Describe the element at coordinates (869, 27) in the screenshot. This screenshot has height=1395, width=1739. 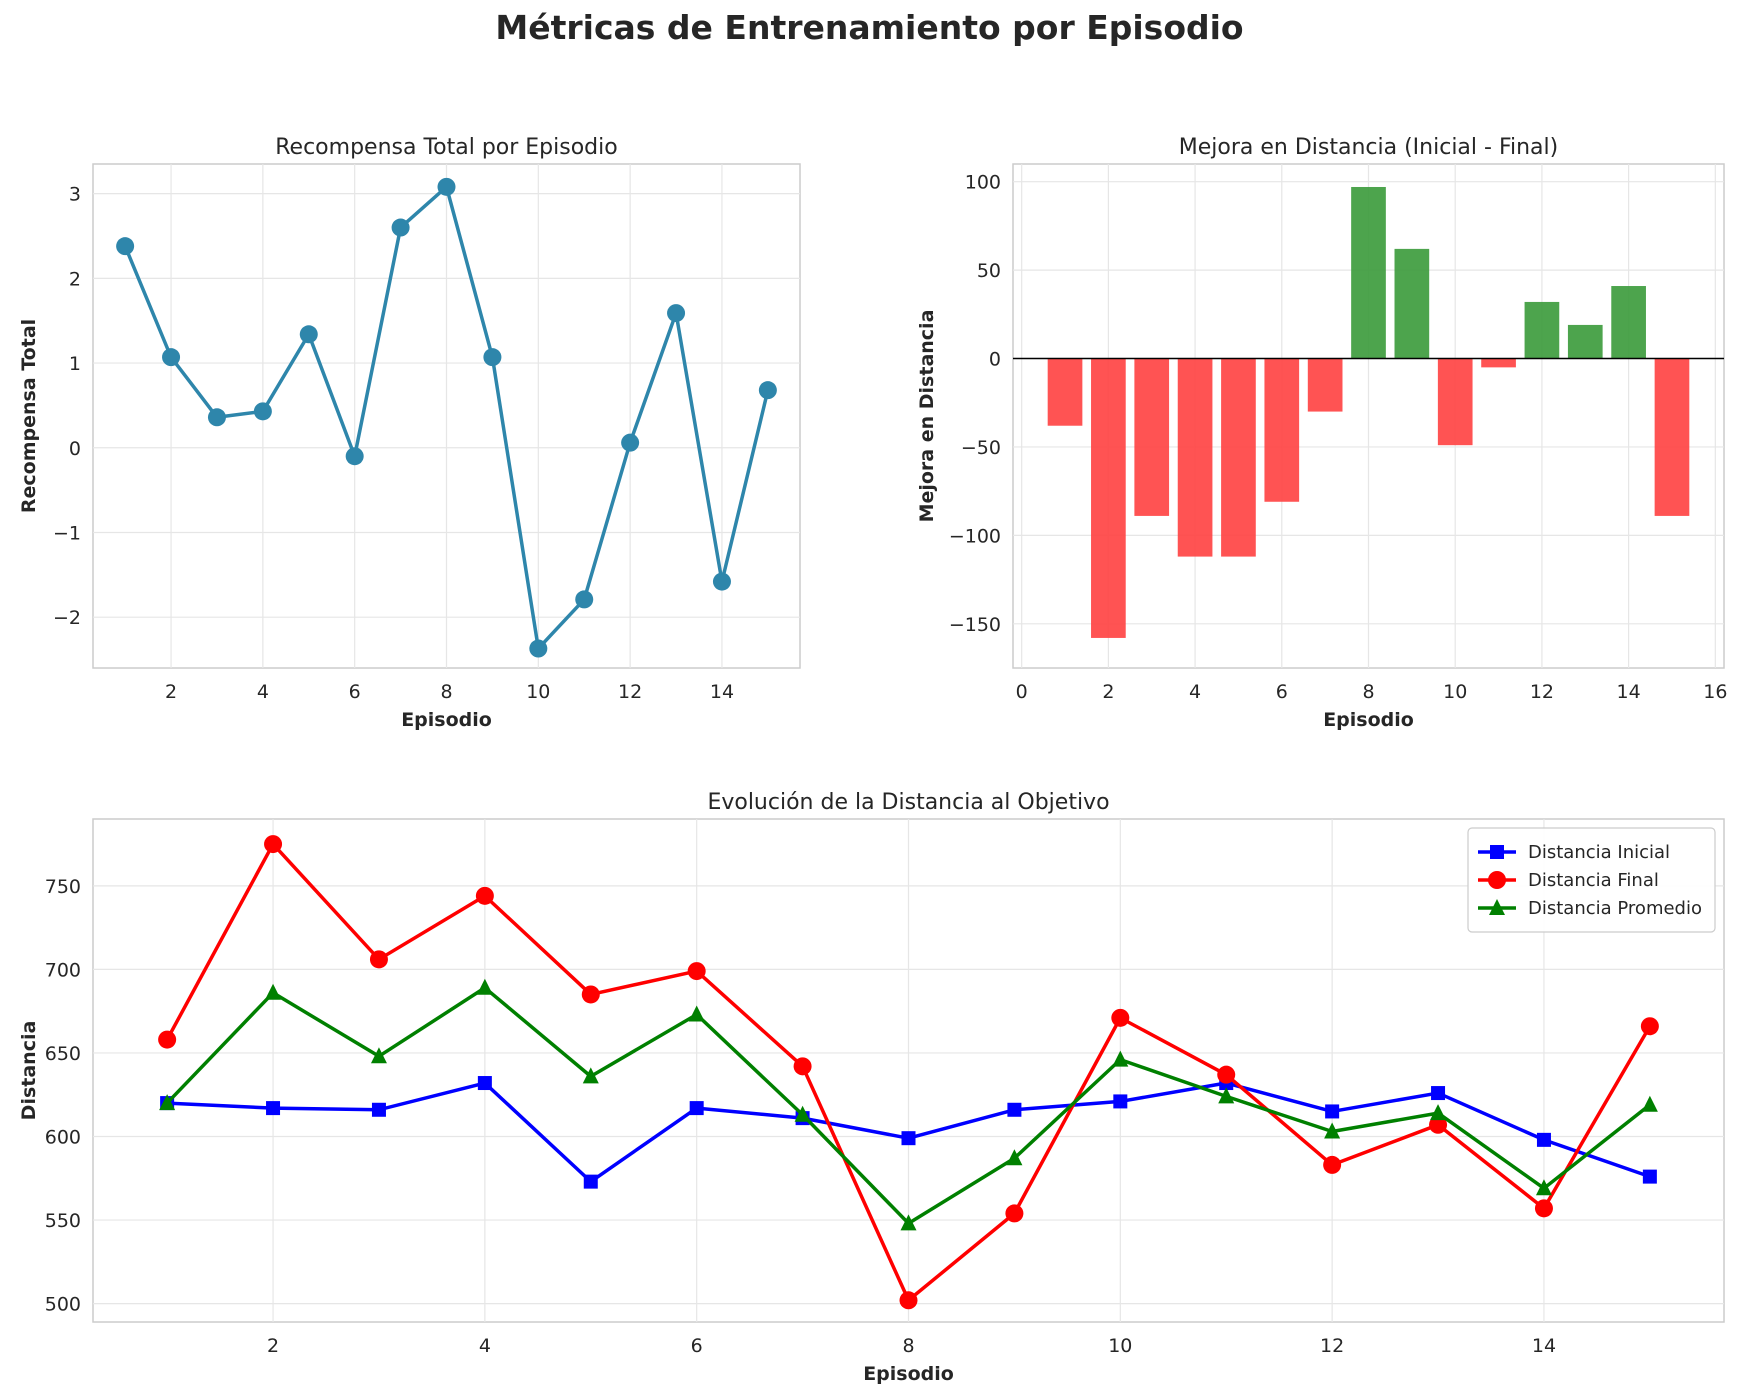
I see `figure-title: Métricas de Entrenamiento por Episodio` at that location.